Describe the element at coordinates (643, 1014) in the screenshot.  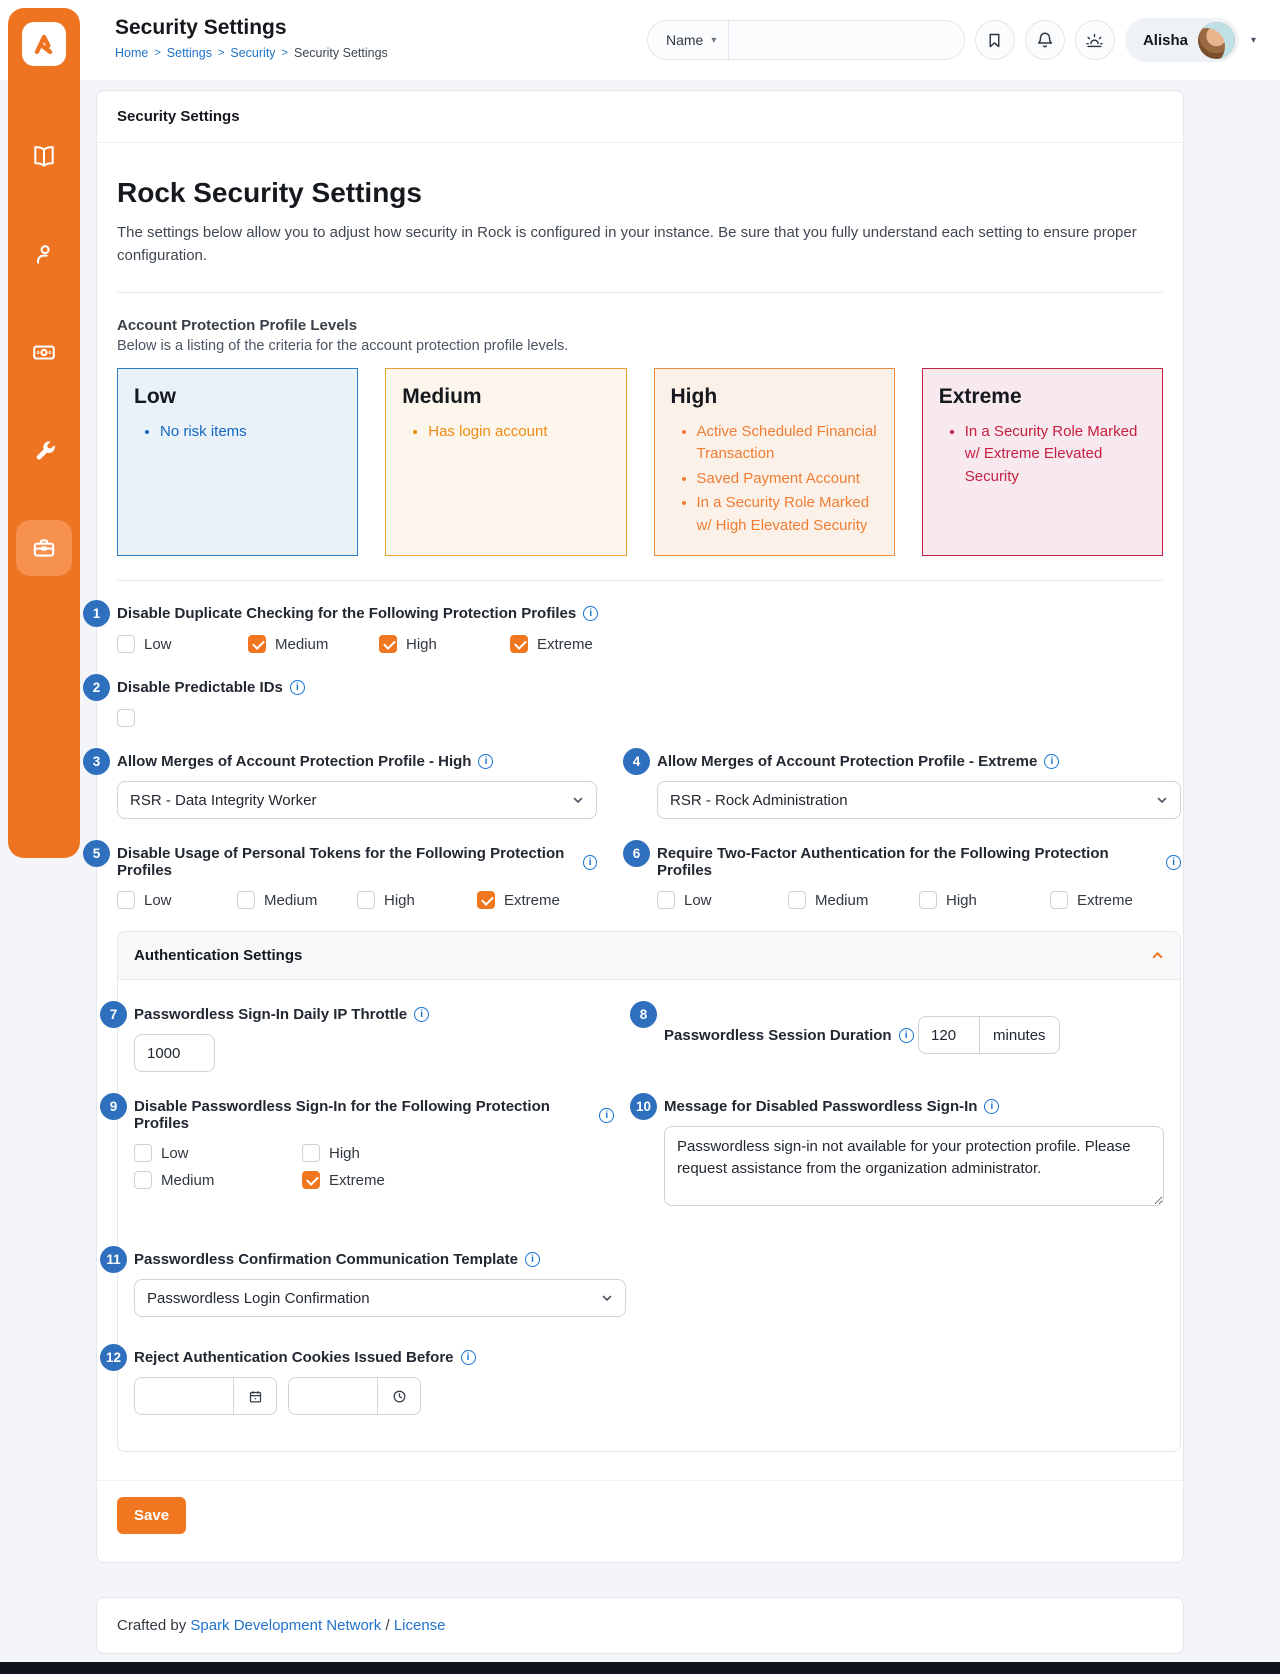
I see `step-badge: 8` at that location.